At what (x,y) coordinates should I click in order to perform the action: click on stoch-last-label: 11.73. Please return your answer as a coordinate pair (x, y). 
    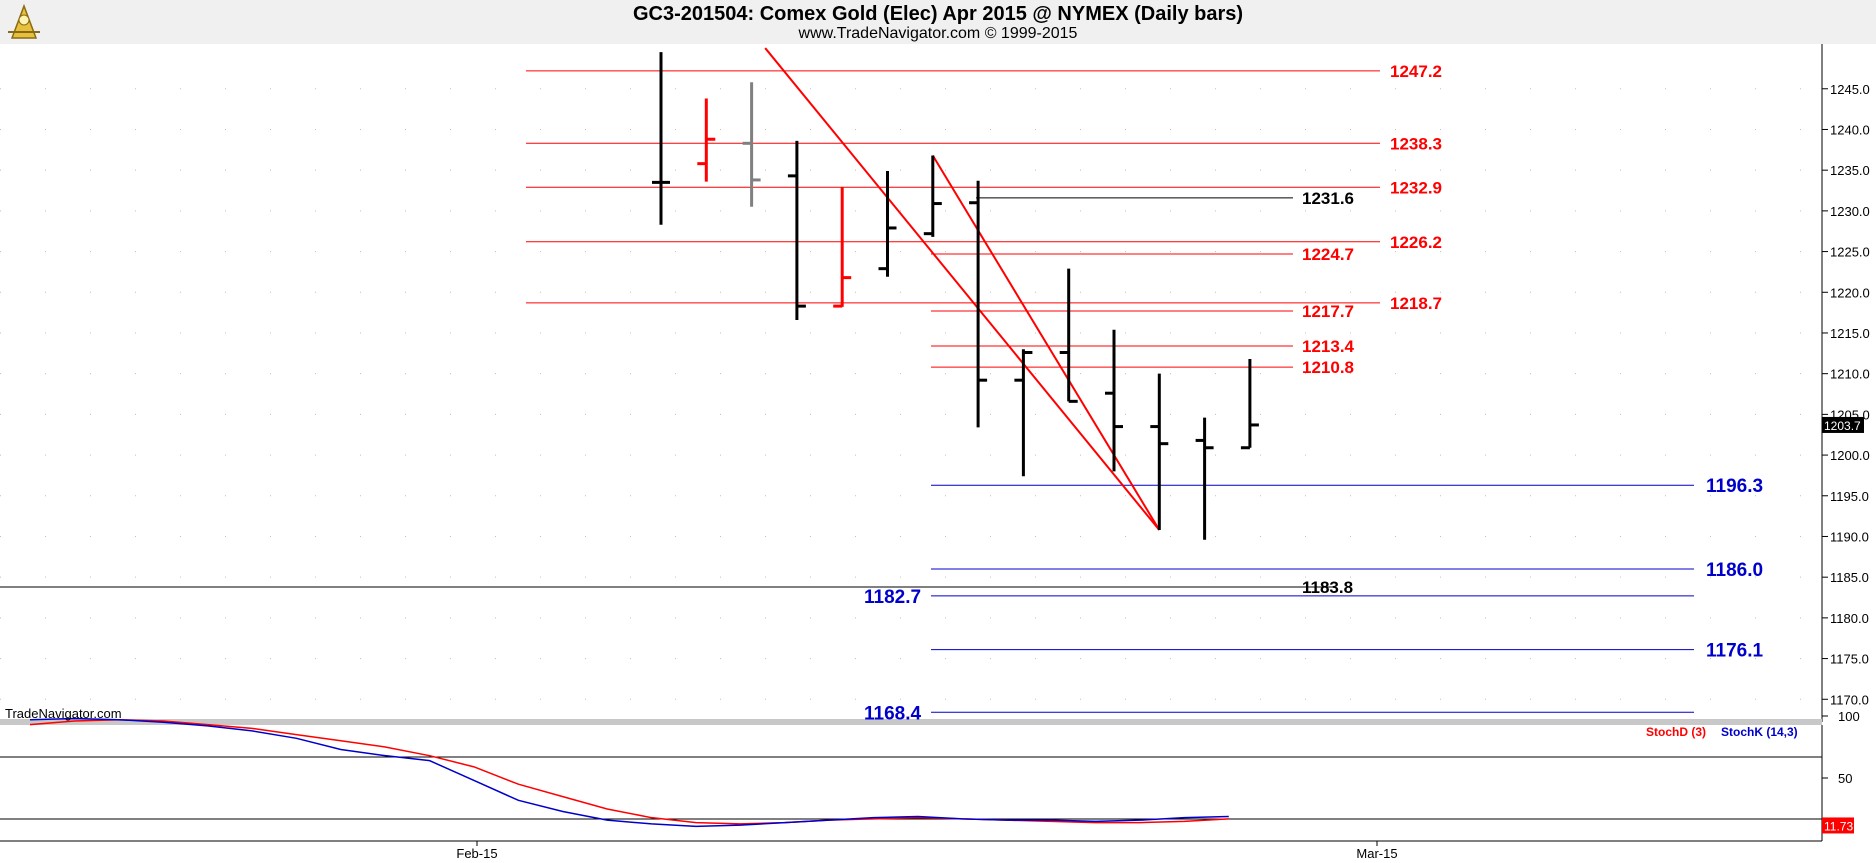
    Looking at the image, I should click on (1838, 826).